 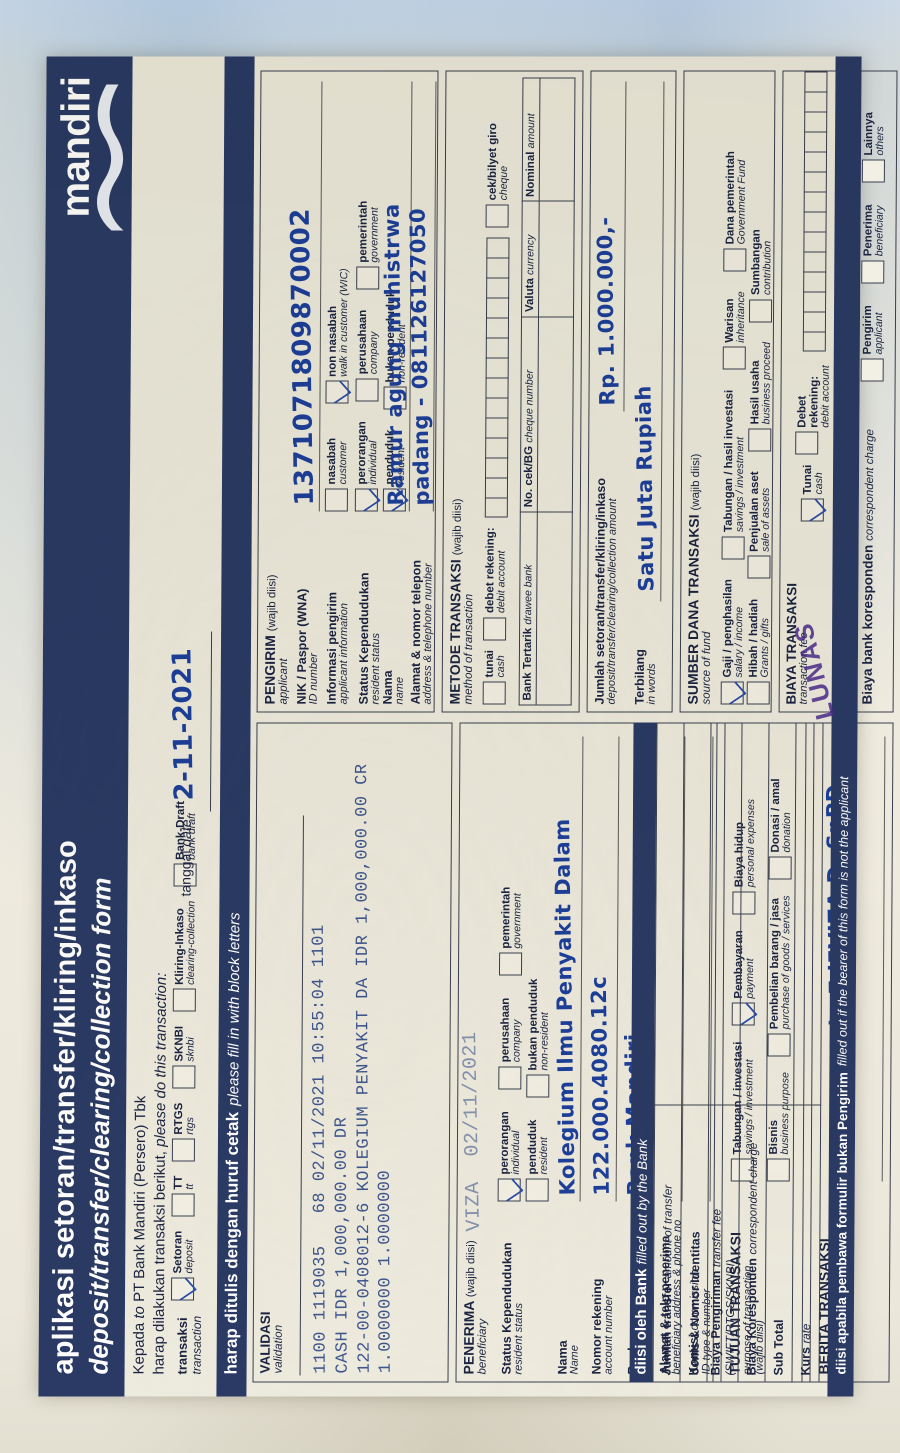 I want to click on sumber-option-hibah: Hibah / hadiah Grants / gifts, so click(x=759, y=651).